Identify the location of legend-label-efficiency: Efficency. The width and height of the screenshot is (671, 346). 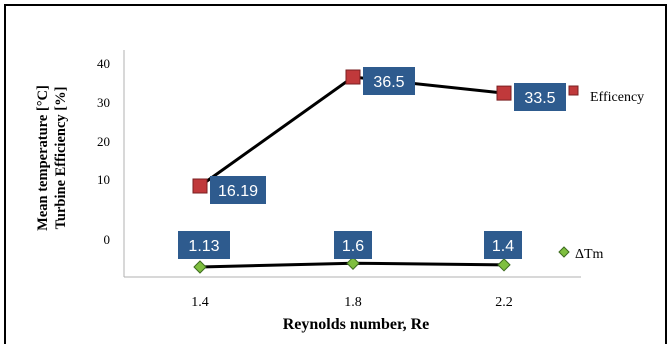
(617, 97).